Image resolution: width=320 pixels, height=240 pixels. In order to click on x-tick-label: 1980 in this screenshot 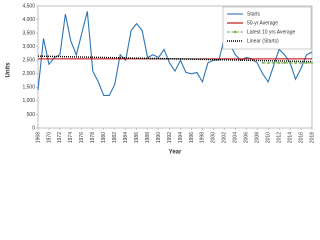, I will do `click(104, 137)`.